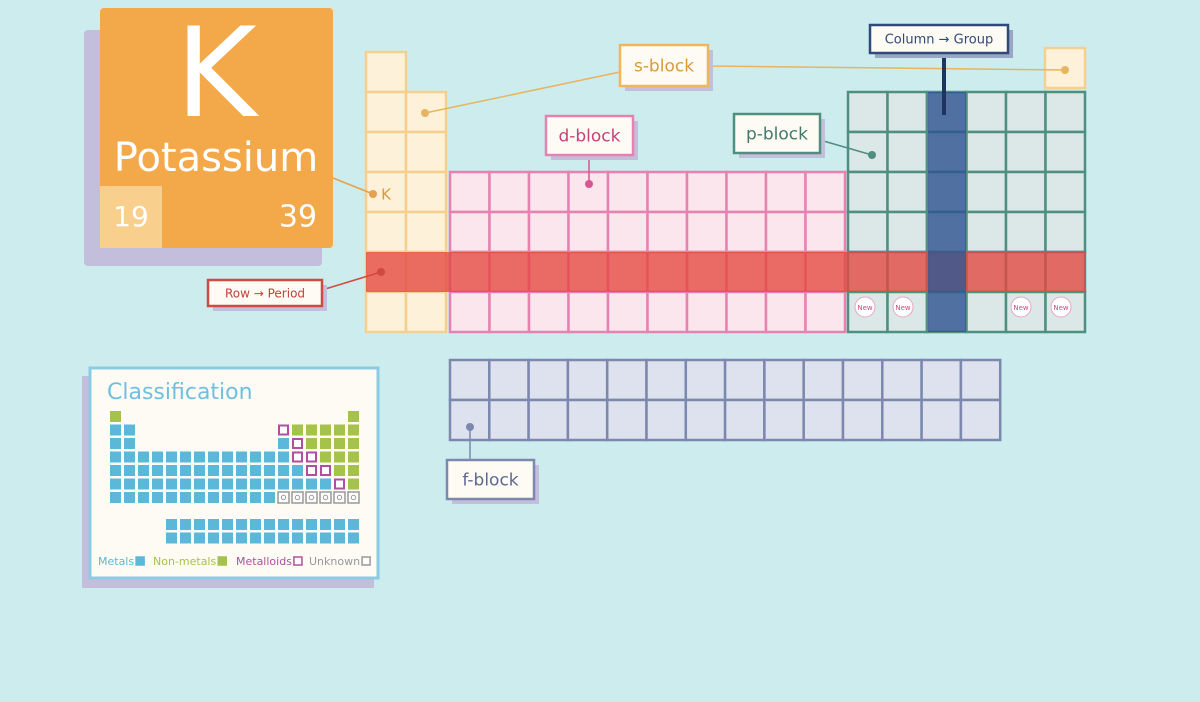 Image resolution: width=1200 pixels, height=702 pixels. Describe the element at coordinates (216, 158) in the screenshot. I see `element-name: Potassium` at that location.